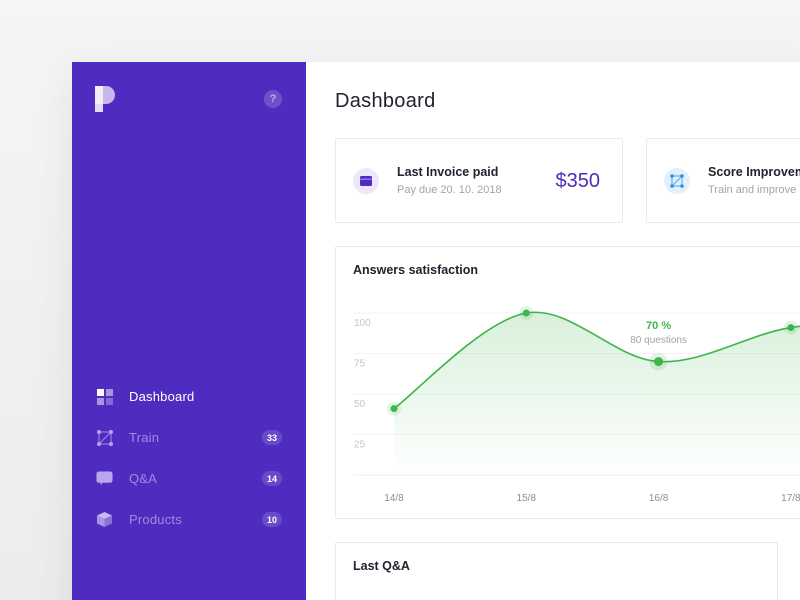  Describe the element at coordinates (362, 323) in the screenshot. I see `svg-text: 100` at that location.